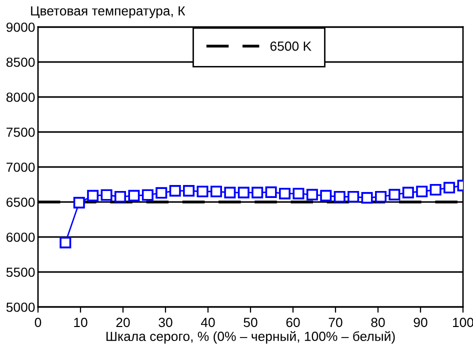 This screenshot has height=349, width=473. I want to click on y-tick-label: 5500, so click(20, 272).